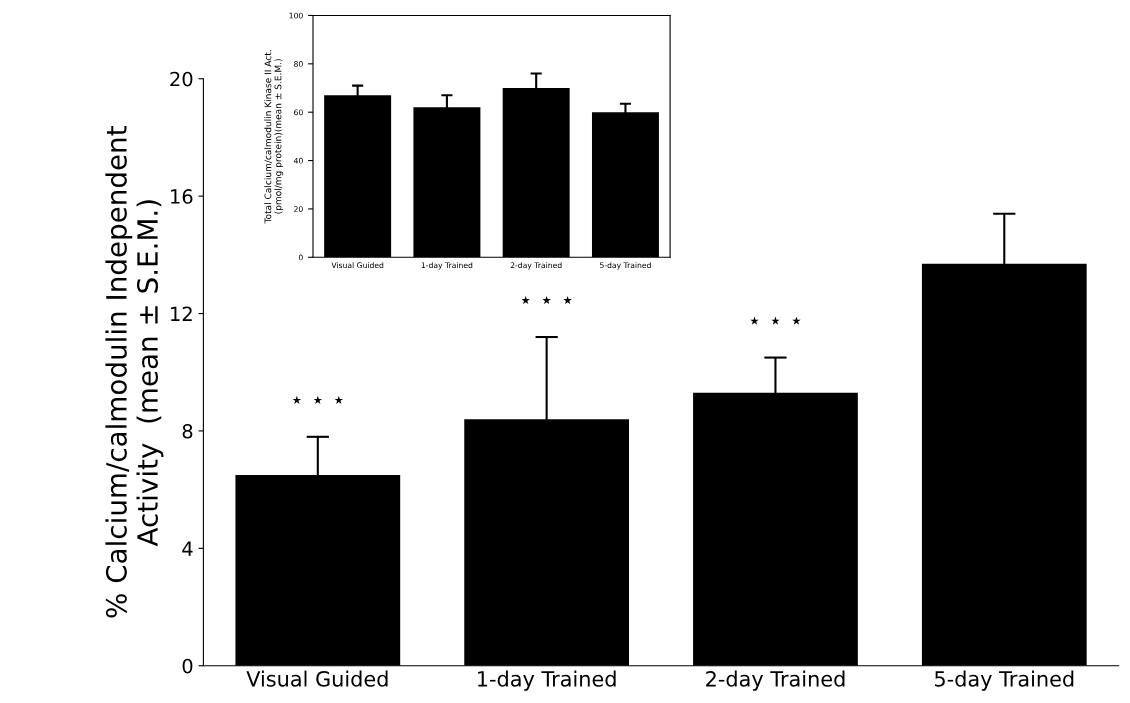  Describe the element at coordinates (134, 372) in the screenshot. I see `y-axis-title: % Calcium/calmodulin Independent Activity (mean ± S.E.M.)` at that location.